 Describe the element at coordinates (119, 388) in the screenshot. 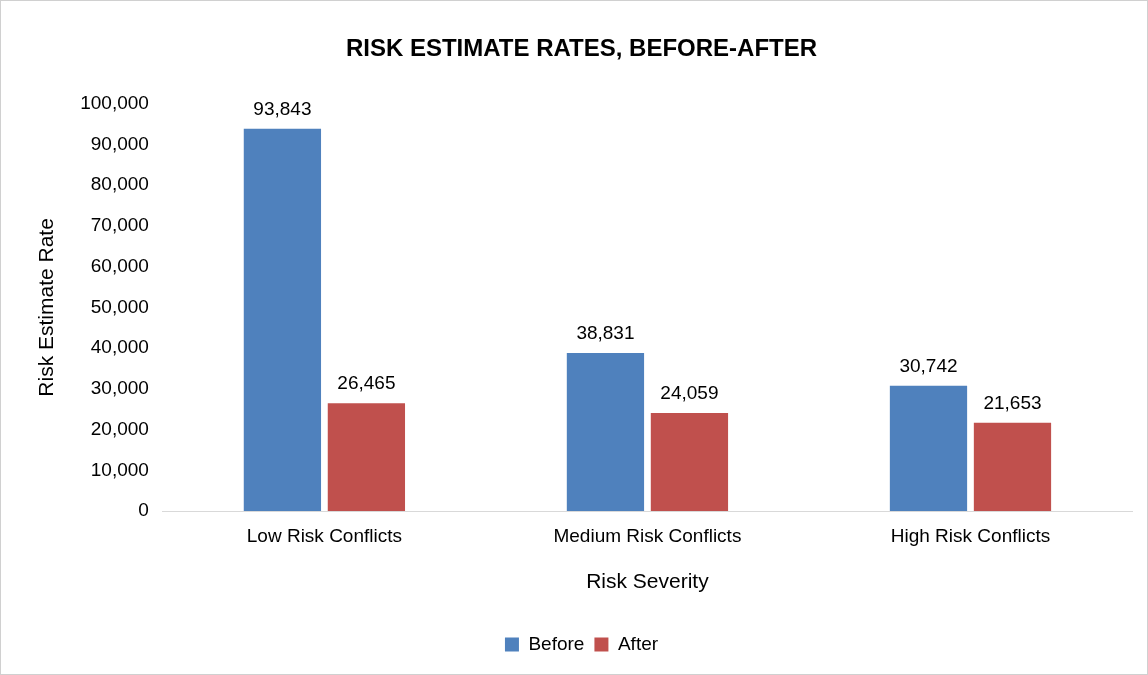

I see `y-tick-label: 30,000` at that location.